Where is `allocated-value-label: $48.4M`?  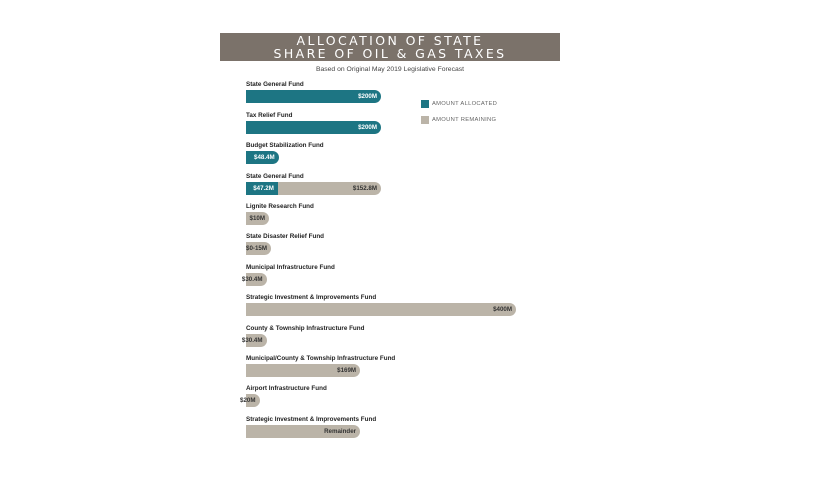
allocated-value-label: $48.4M is located at coordinates (264, 157).